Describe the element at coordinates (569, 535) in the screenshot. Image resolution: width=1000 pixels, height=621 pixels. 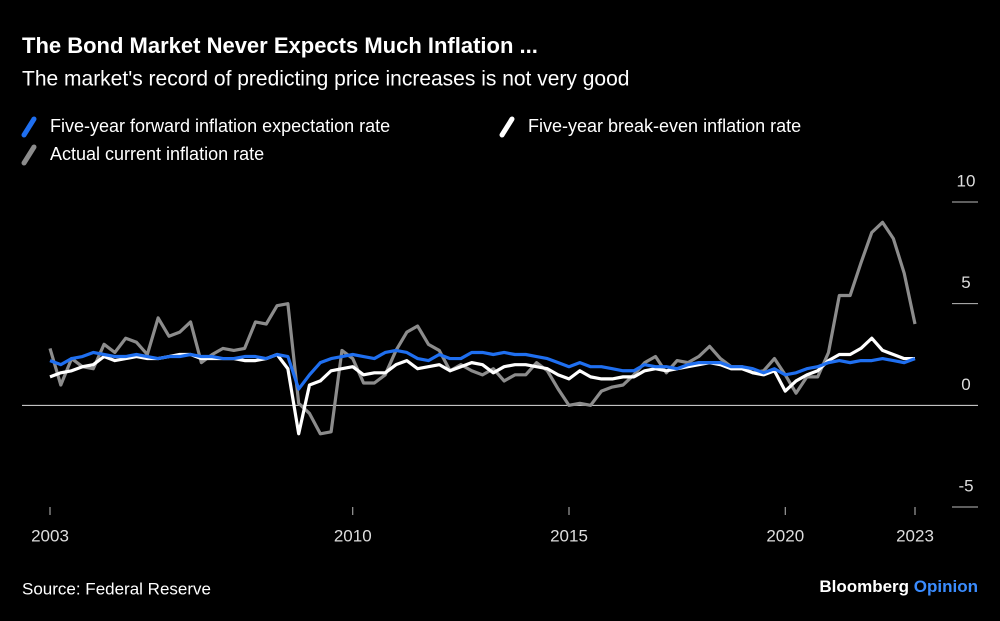
I see `x-tick-label: 2015` at that location.